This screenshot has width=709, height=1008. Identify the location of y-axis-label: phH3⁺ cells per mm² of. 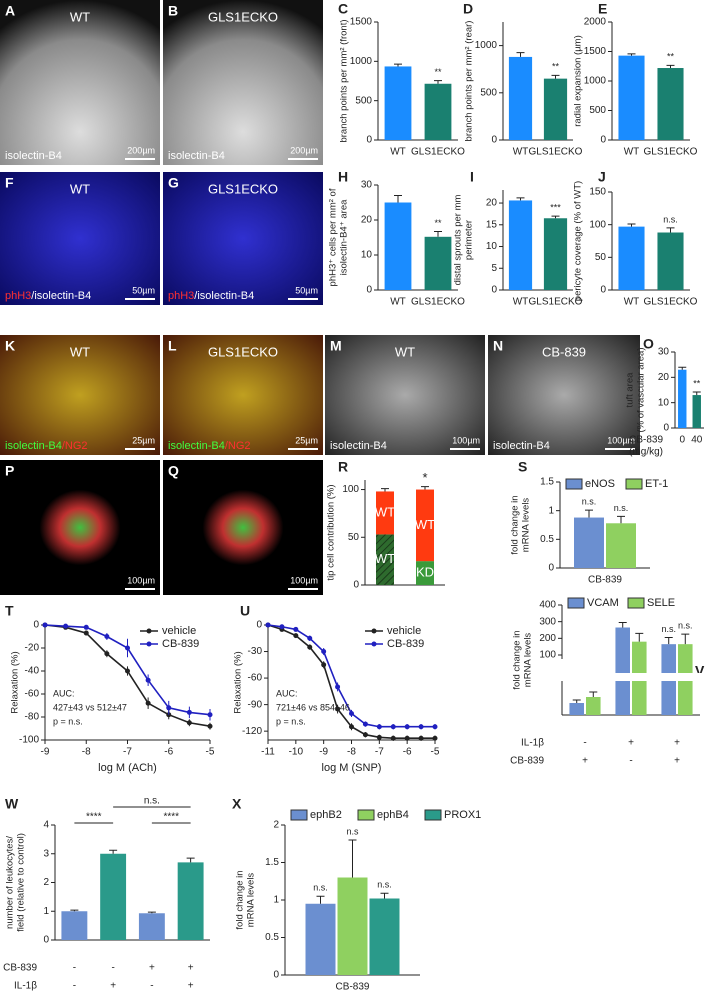
(333, 237).